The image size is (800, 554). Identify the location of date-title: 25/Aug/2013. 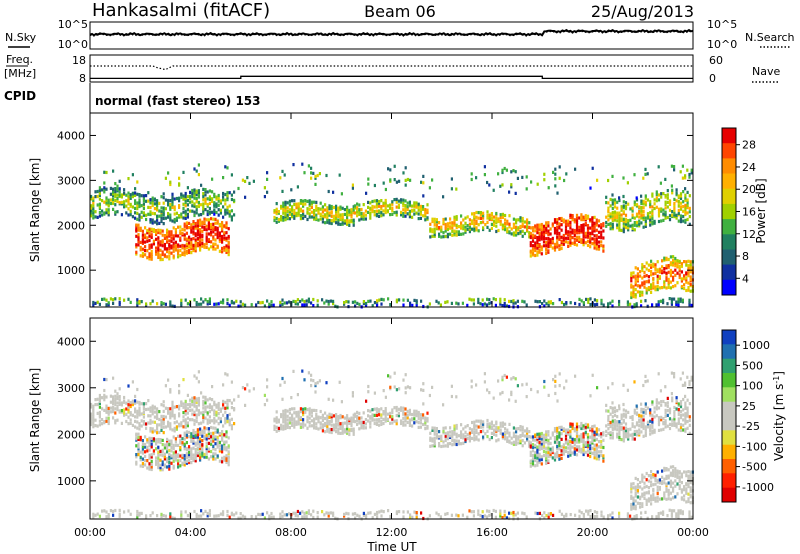
(642, 11).